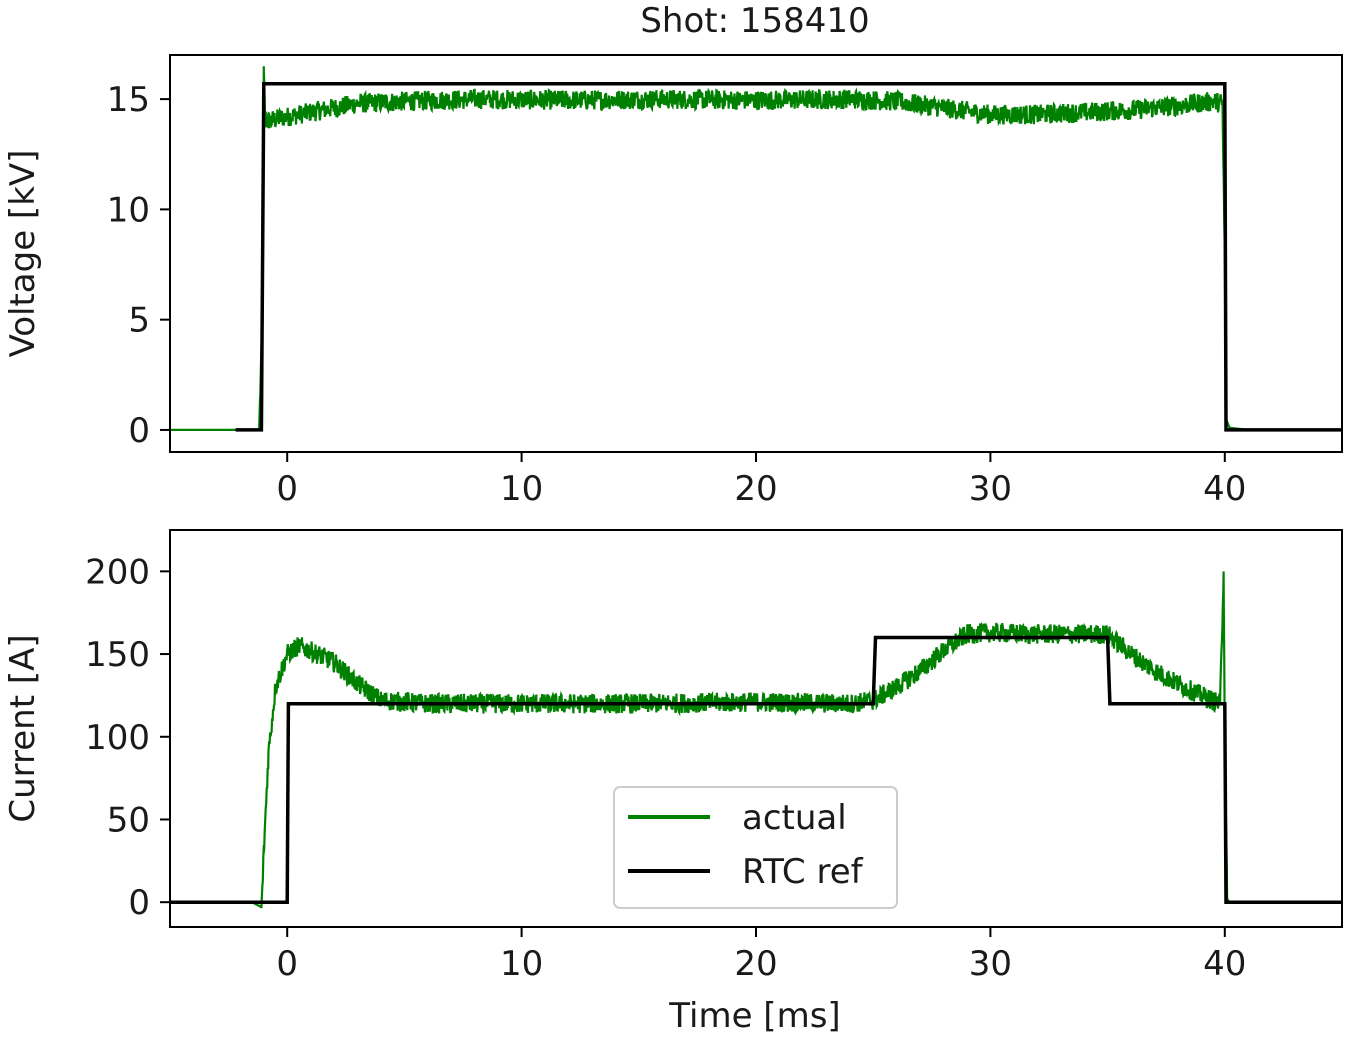 Image resolution: width=1350 pixels, height=1039 pixels. Describe the element at coordinates (754, 21) in the screenshot. I see `figure-title: Shot: 158410` at that location.